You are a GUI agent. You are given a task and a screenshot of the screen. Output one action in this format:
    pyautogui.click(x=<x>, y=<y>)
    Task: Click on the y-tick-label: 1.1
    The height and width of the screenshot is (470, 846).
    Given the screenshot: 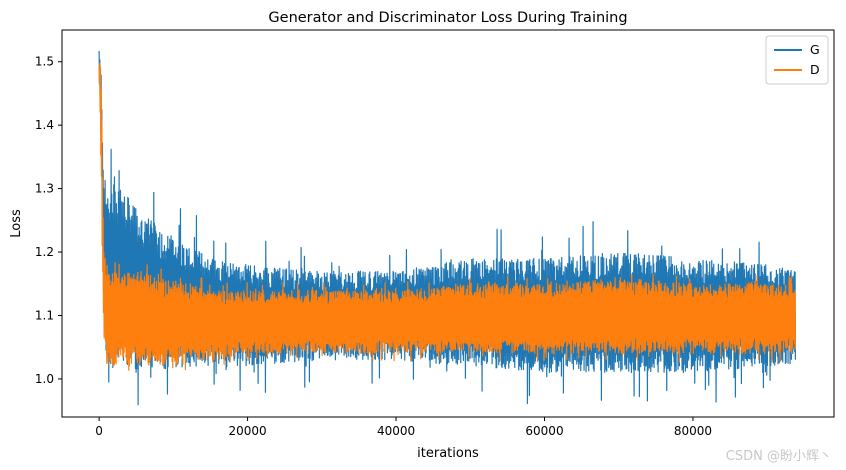 What is the action you would take?
    pyautogui.click(x=44, y=315)
    